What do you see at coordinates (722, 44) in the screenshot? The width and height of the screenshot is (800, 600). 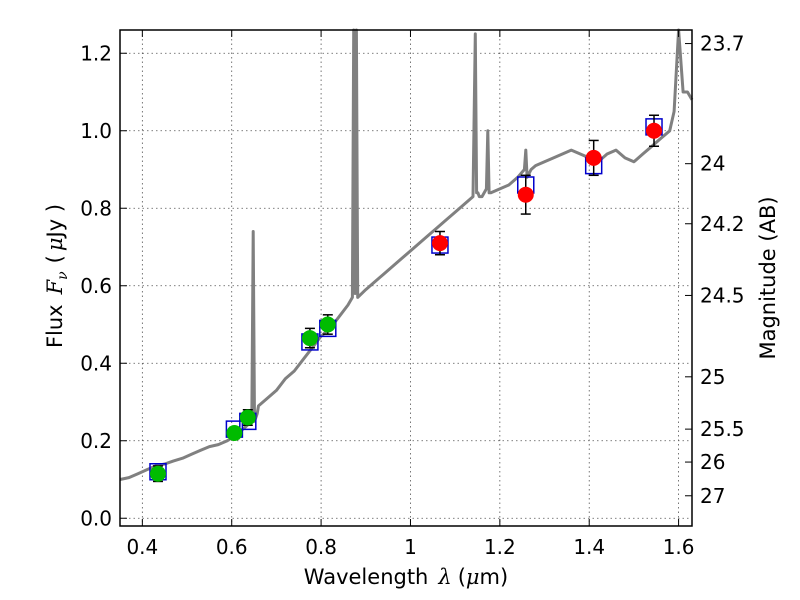 I see `y2-tick-label: 23.7` at bounding box center [722, 44].